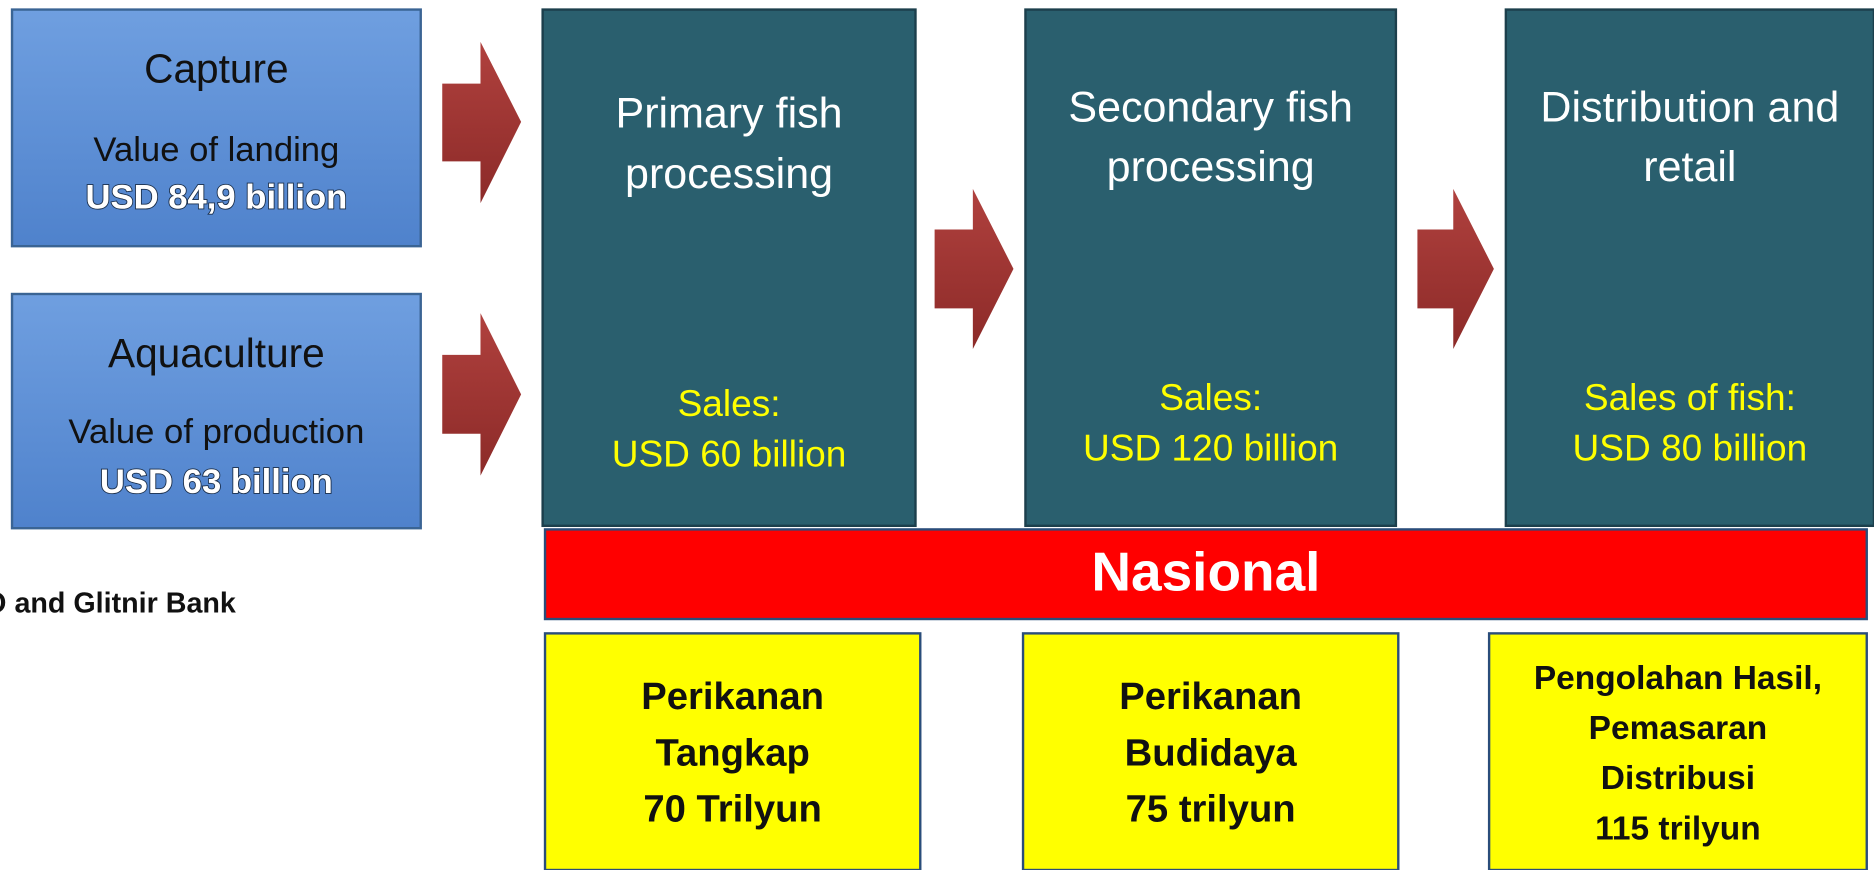  I want to click on national-text: Distribusi, so click(1678, 778).